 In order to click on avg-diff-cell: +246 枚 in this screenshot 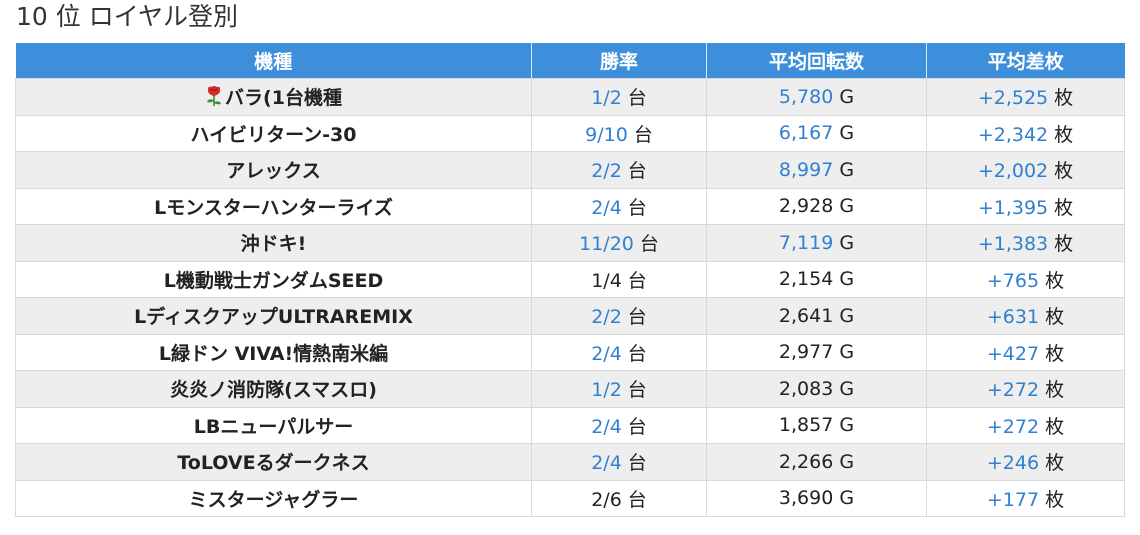, I will do `click(1025, 462)`.